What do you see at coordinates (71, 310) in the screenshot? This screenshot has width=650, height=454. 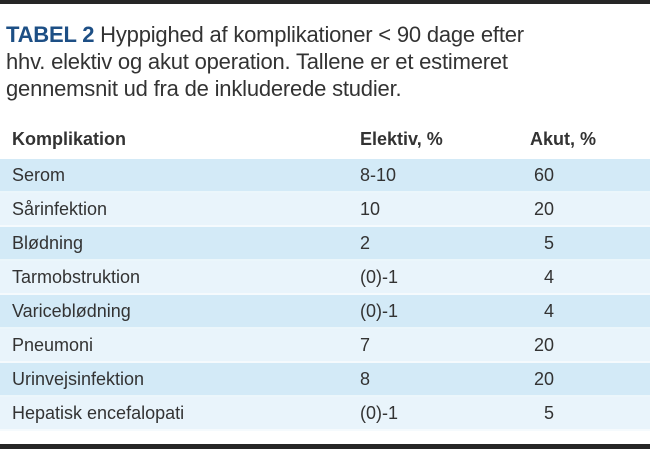 I see `cell-komplikation: Variceblødning` at bounding box center [71, 310].